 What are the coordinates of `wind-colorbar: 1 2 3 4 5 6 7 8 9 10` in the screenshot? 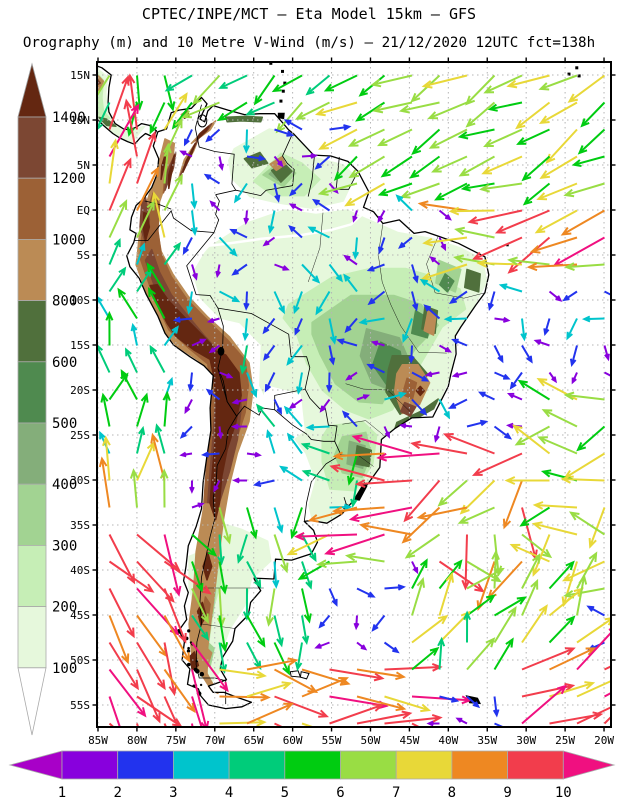 It's located at (312, 775).